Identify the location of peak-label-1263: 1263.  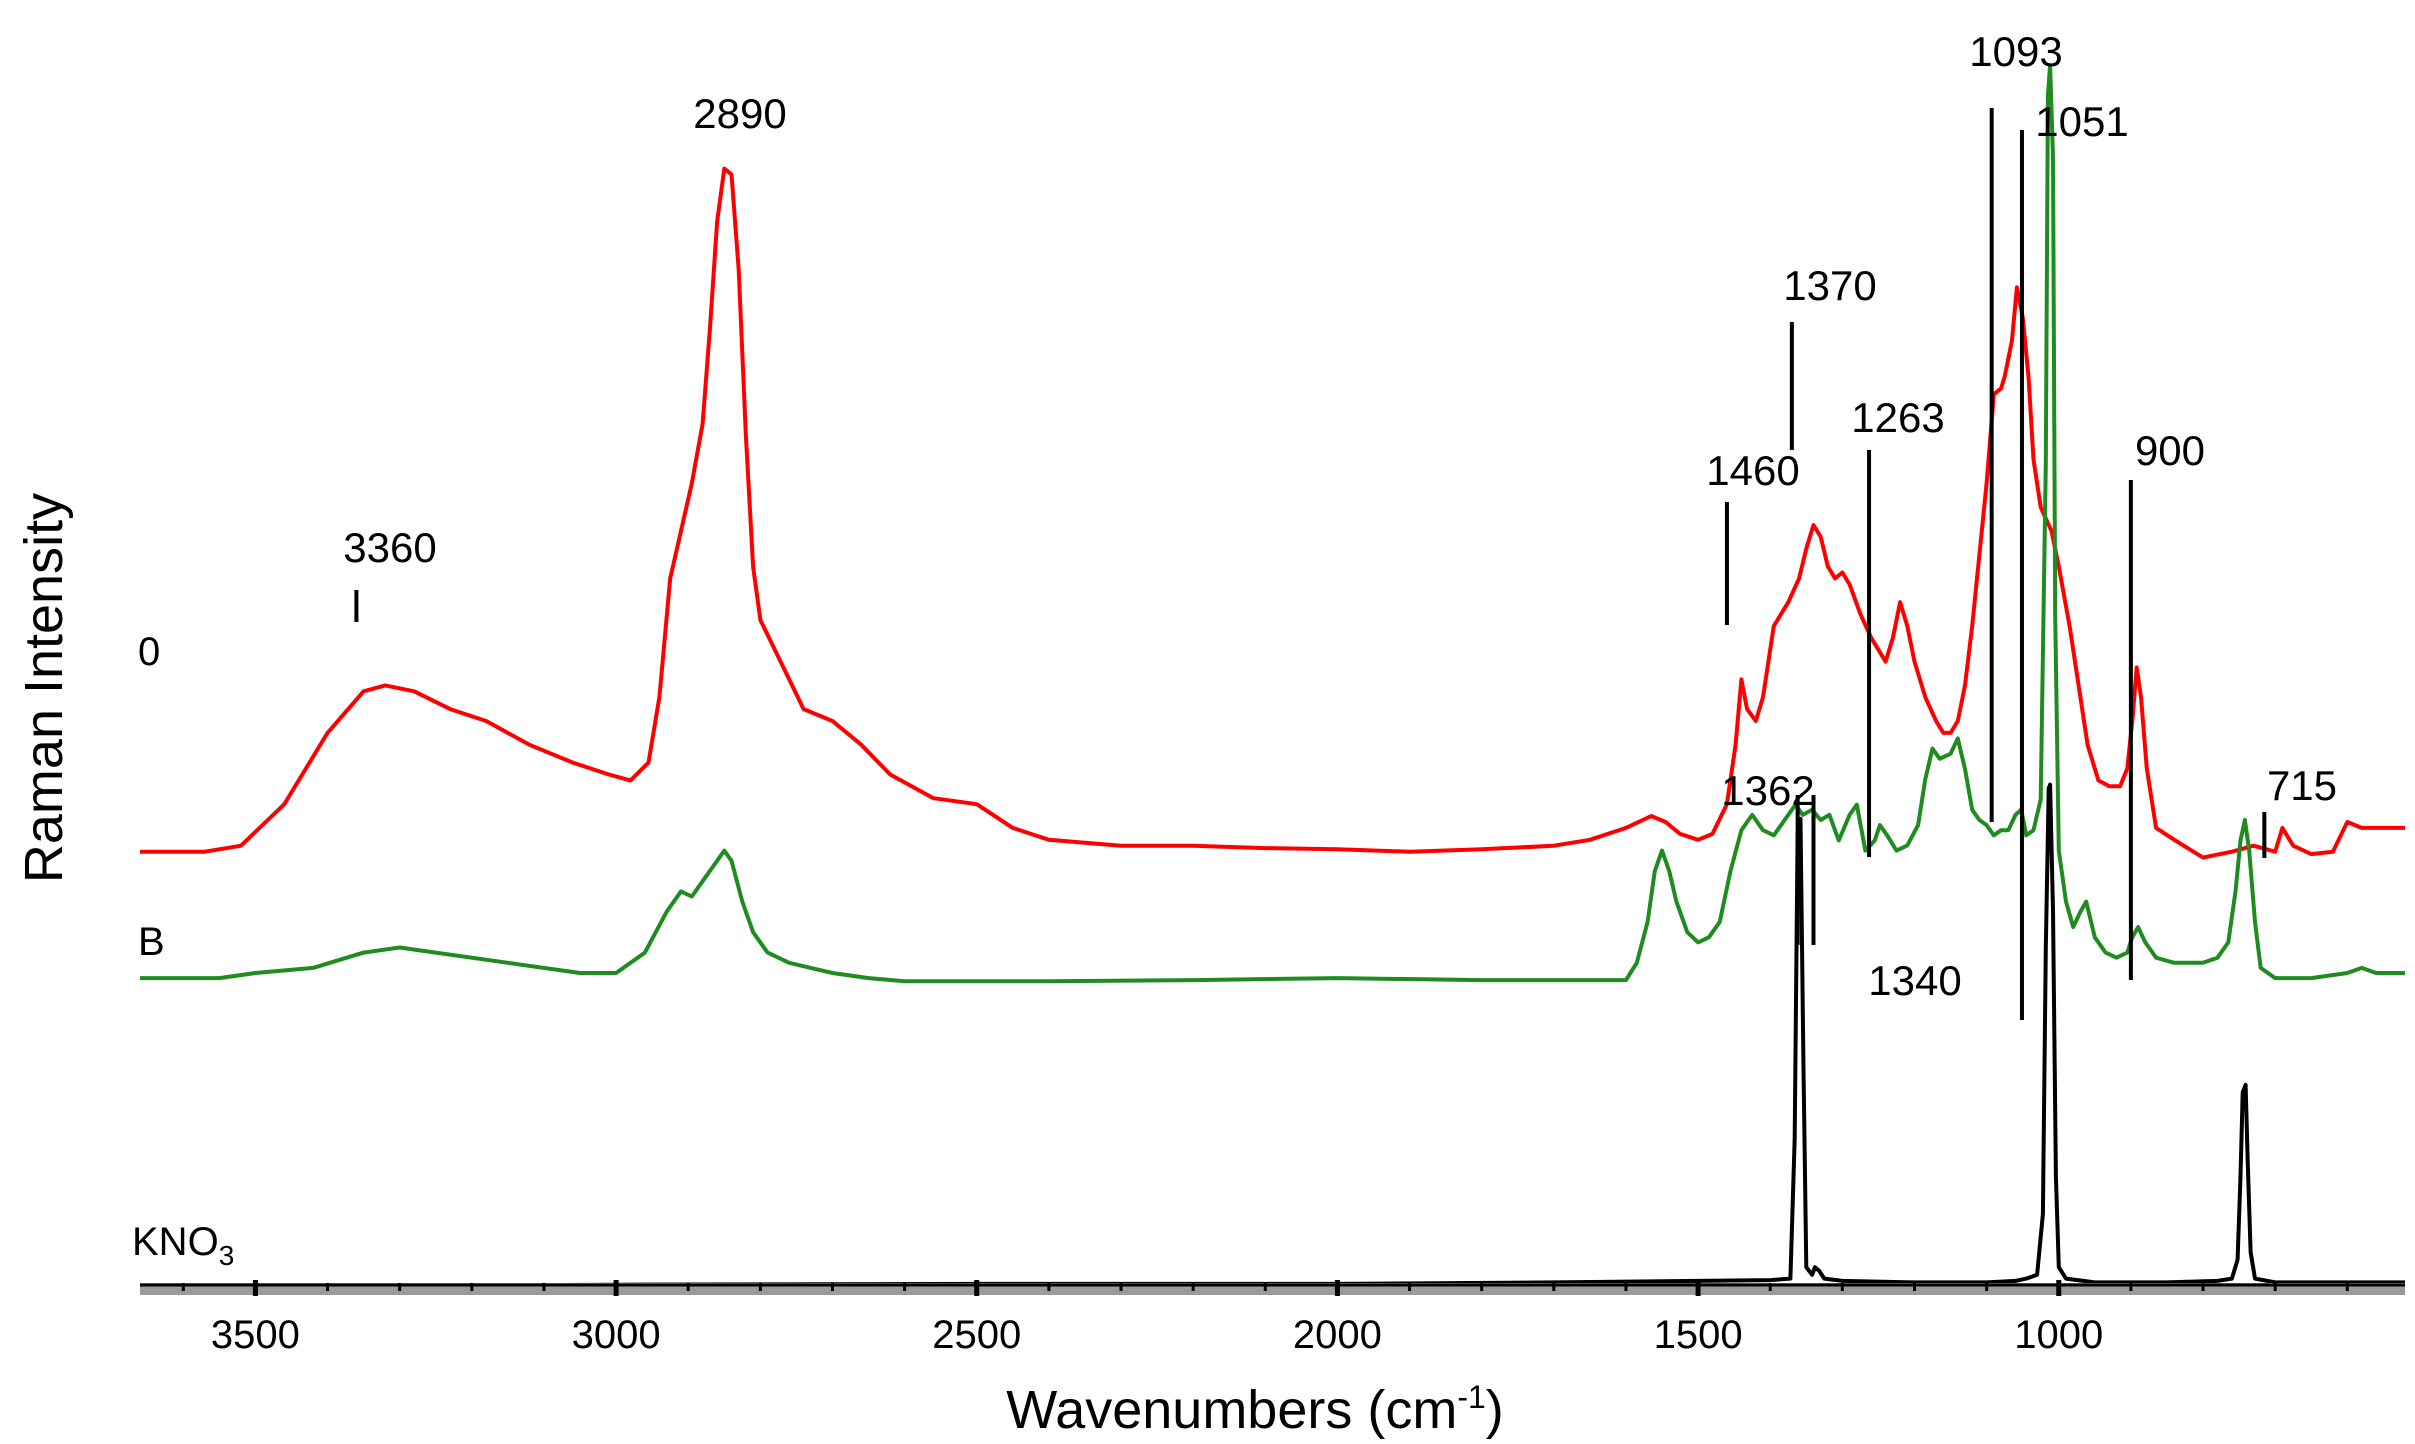
(1897, 417).